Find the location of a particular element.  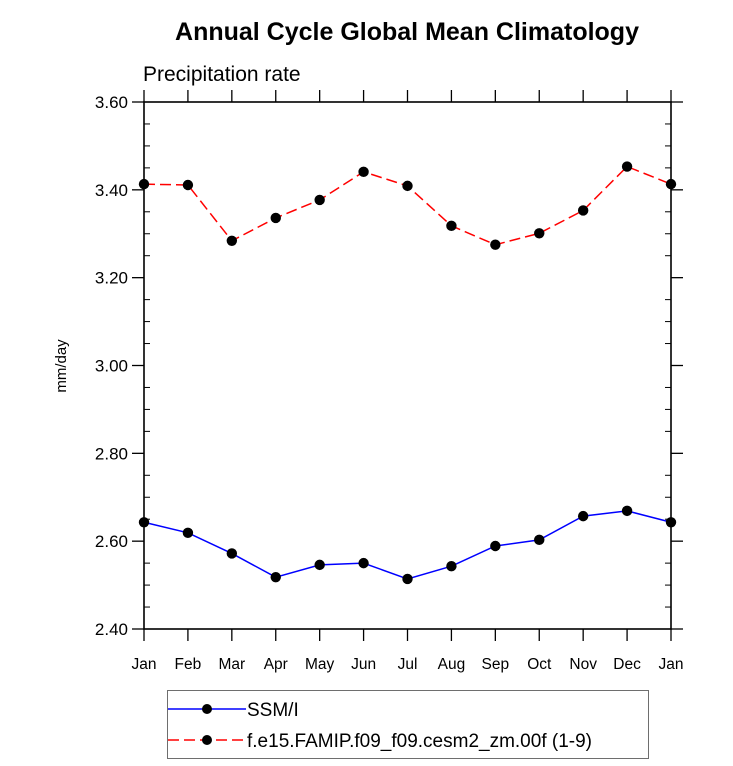

y-tick-label: 2.60 is located at coordinates (111, 541).